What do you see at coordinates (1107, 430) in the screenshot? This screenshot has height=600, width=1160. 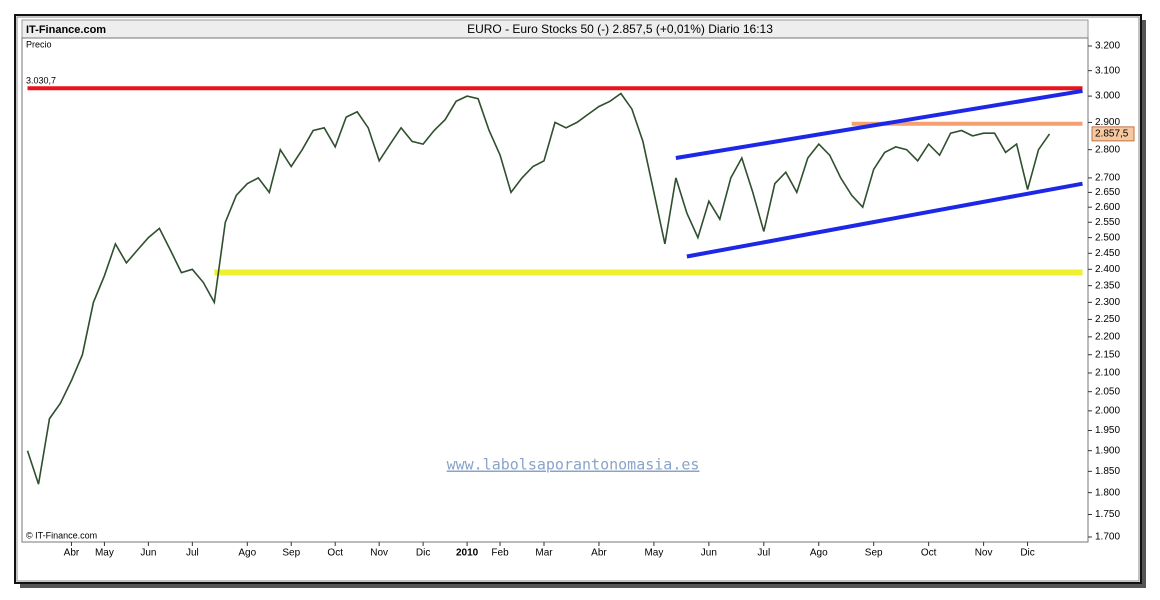 I see `y-tick-label: 1.950` at bounding box center [1107, 430].